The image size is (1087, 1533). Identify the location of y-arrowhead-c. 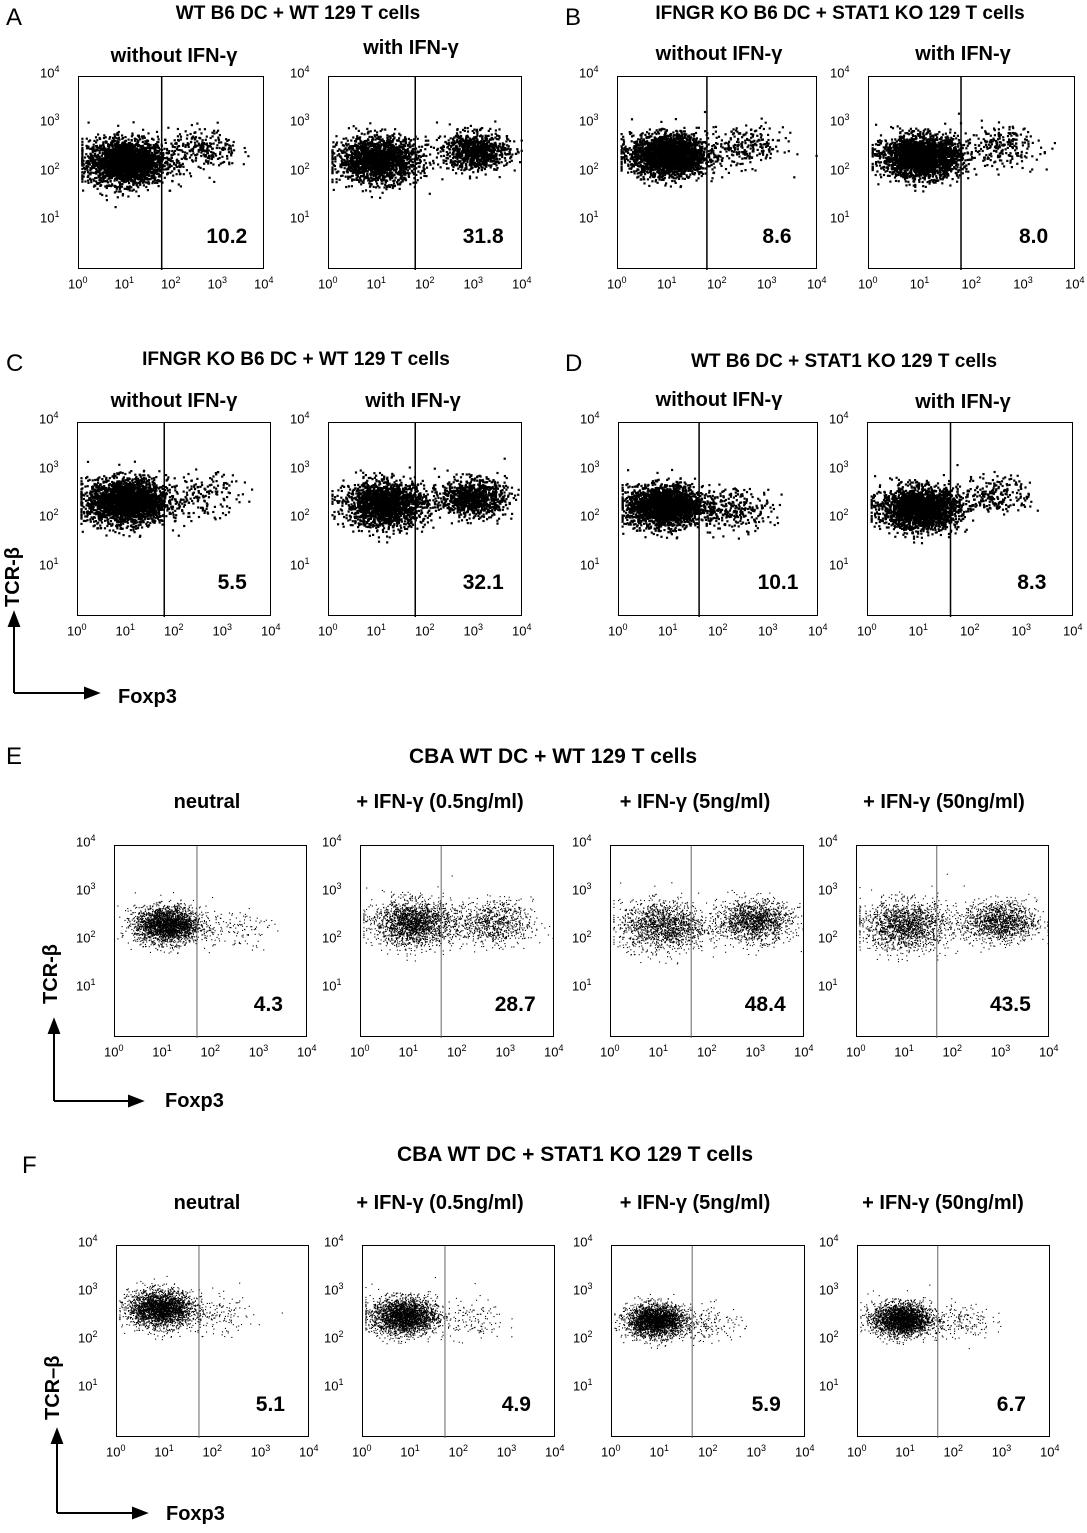
(14, 618).